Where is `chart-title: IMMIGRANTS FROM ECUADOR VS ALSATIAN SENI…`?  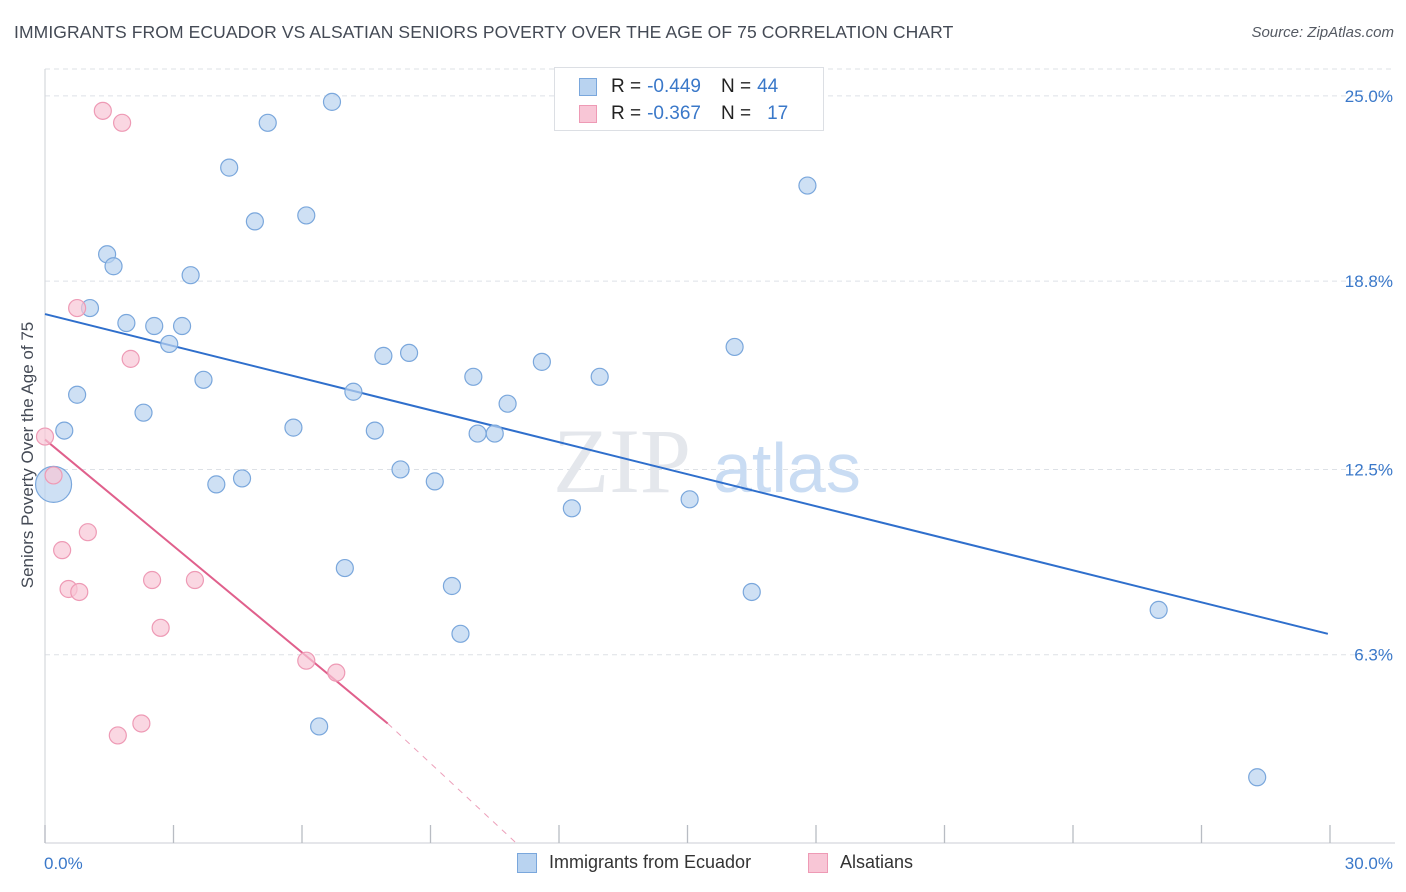 chart-title: IMMIGRANTS FROM ECUADOR VS ALSATIAN SENI… is located at coordinates (484, 32).